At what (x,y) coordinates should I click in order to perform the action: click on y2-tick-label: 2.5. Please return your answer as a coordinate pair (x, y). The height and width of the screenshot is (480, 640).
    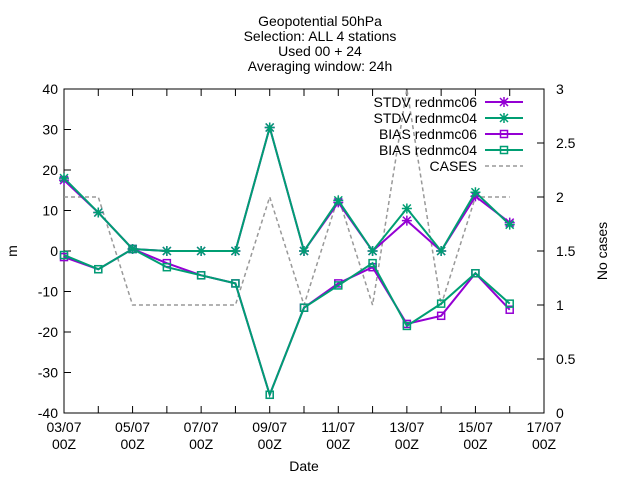
    Looking at the image, I should click on (566, 143).